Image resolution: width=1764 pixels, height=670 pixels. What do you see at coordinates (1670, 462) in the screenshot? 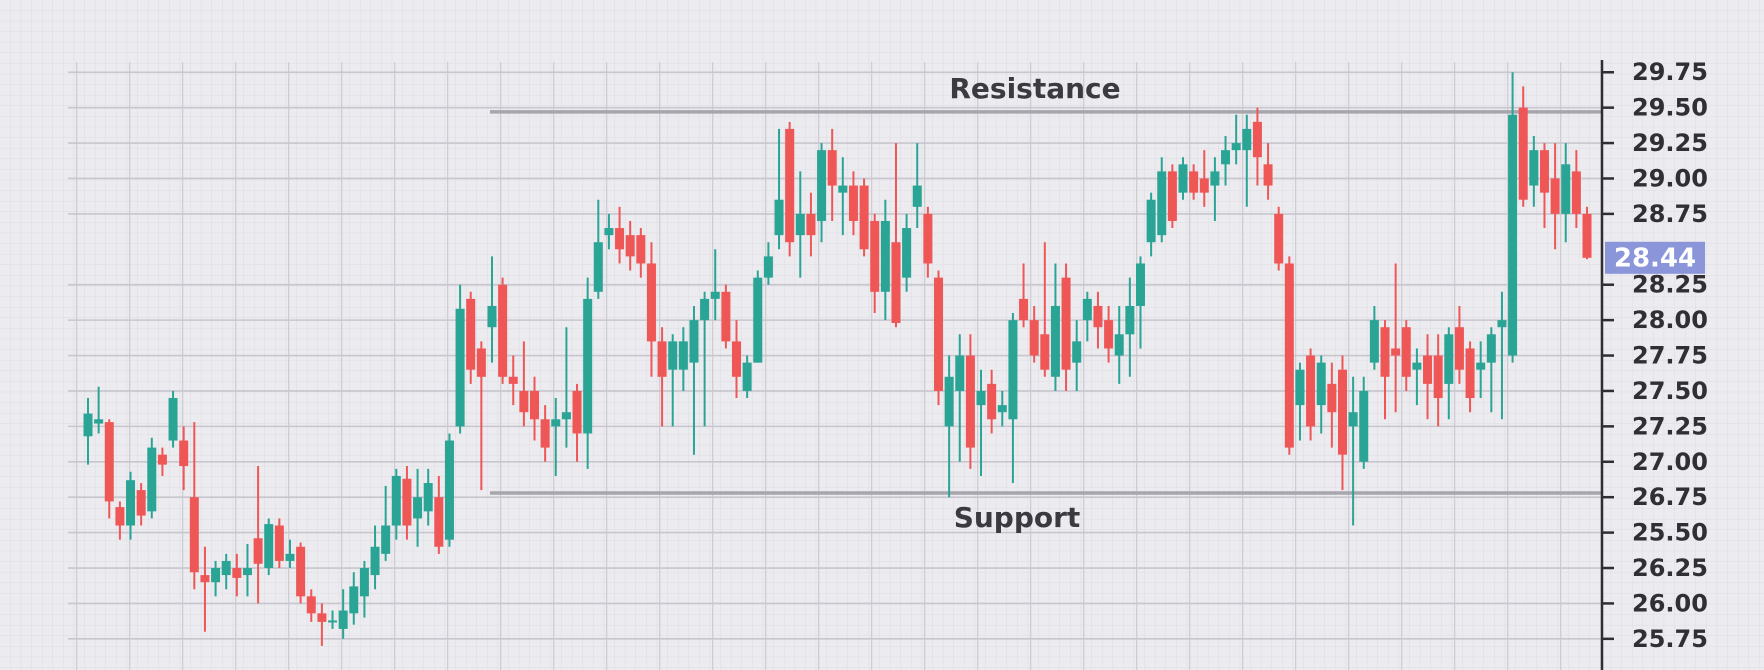
I see `y-tick-label: 27.00` at bounding box center [1670, 462].